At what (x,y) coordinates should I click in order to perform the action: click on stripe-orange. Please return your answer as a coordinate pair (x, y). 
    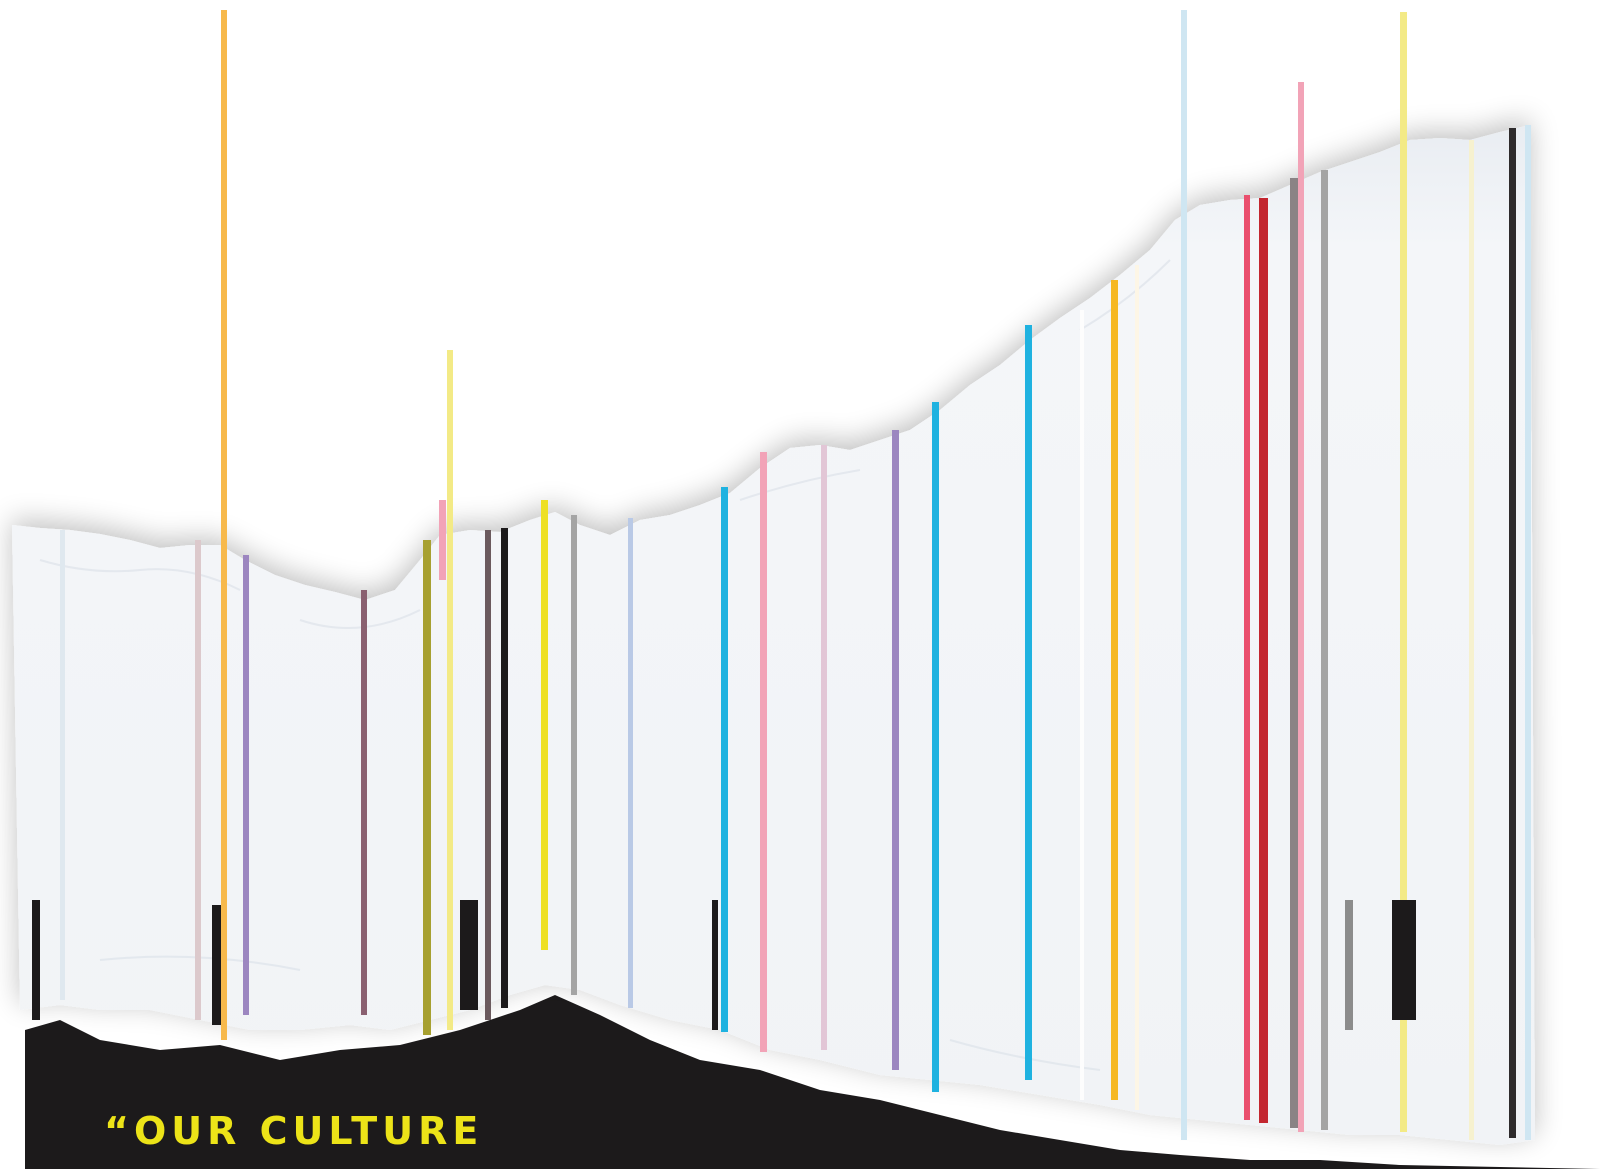
    Looking at the image, I should click on (224, 525).